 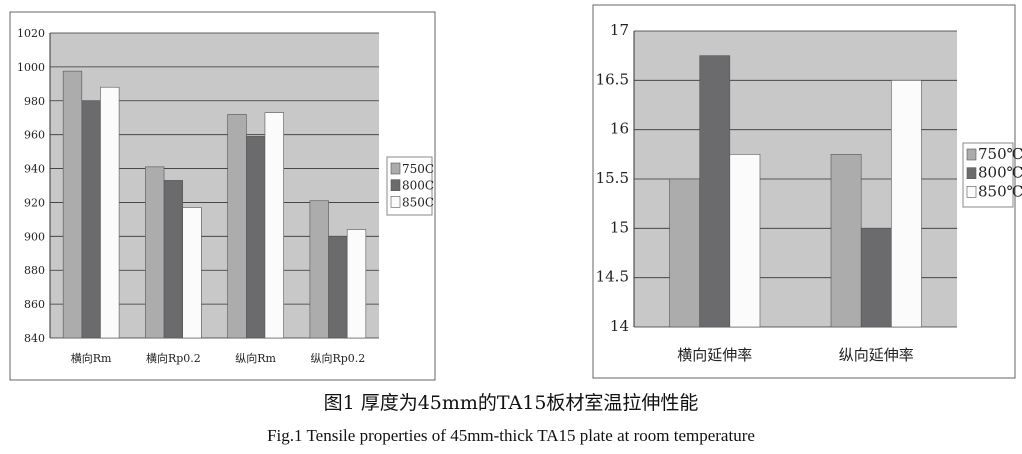 What do you see at coordinates (337, 358) in the screenshot?
I see `x-tick-label: 纵向Rp0.2` at bounding box center [337, 358].